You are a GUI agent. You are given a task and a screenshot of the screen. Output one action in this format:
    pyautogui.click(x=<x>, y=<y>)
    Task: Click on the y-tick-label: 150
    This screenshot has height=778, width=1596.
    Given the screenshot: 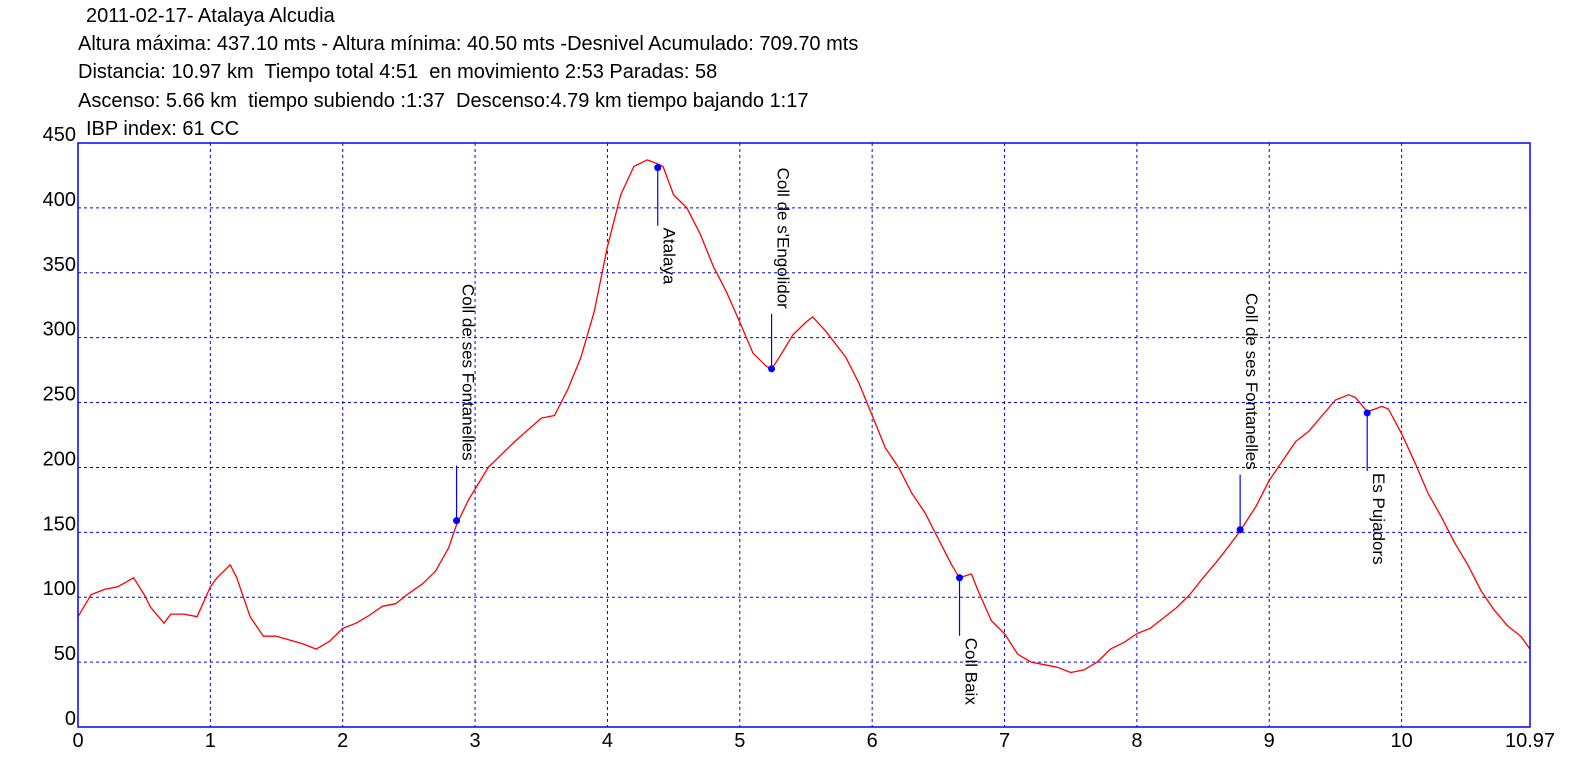 What is the action you would take?
    pyautogui.click(x=59, y=524)
    